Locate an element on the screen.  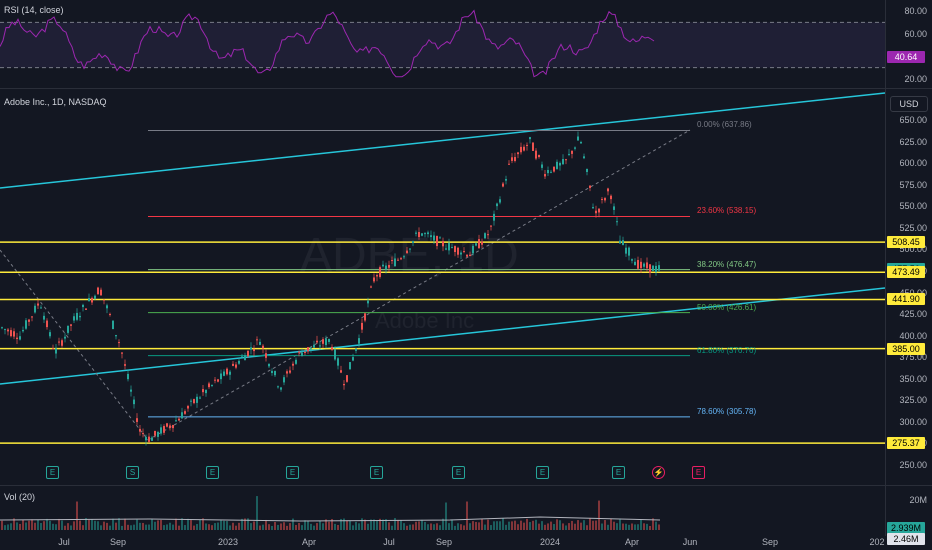
split-event-icon: S is located at coordinates (132, 472).